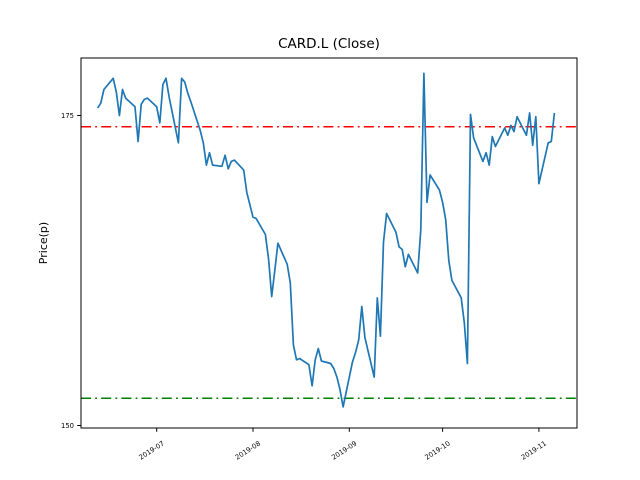 The height and width of the screenshot is (480, 640). Describe the element at coordinates (67, 116) in the screenshot. I see `y-tick-label: 175` at that location.